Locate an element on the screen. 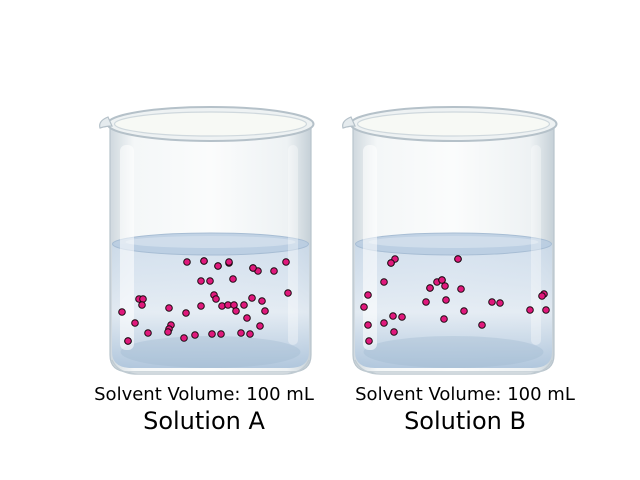 This screenshot has width=640, height=480. solution-b-name: Solution B is located at coordinates (465, 421).